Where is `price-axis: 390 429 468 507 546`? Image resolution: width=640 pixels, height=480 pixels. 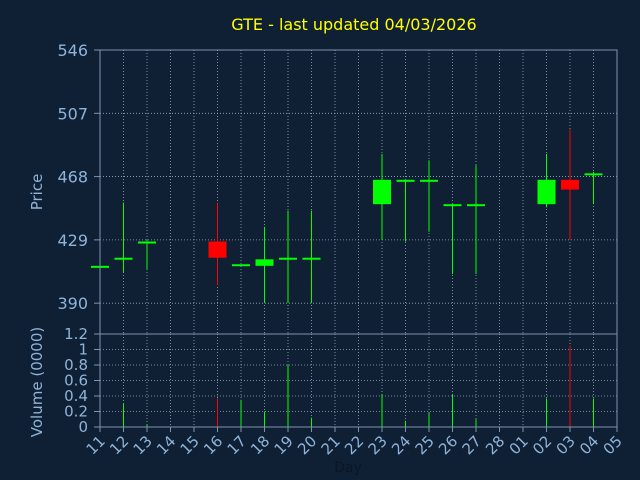
price-axis: 390 429 468 507 546 is located at coordinates (78, 177).